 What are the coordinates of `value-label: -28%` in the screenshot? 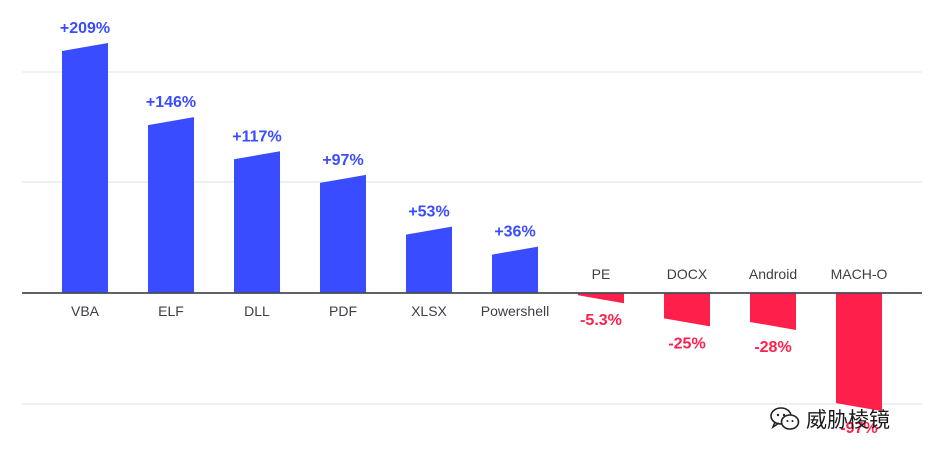 It's located at (772, 347).